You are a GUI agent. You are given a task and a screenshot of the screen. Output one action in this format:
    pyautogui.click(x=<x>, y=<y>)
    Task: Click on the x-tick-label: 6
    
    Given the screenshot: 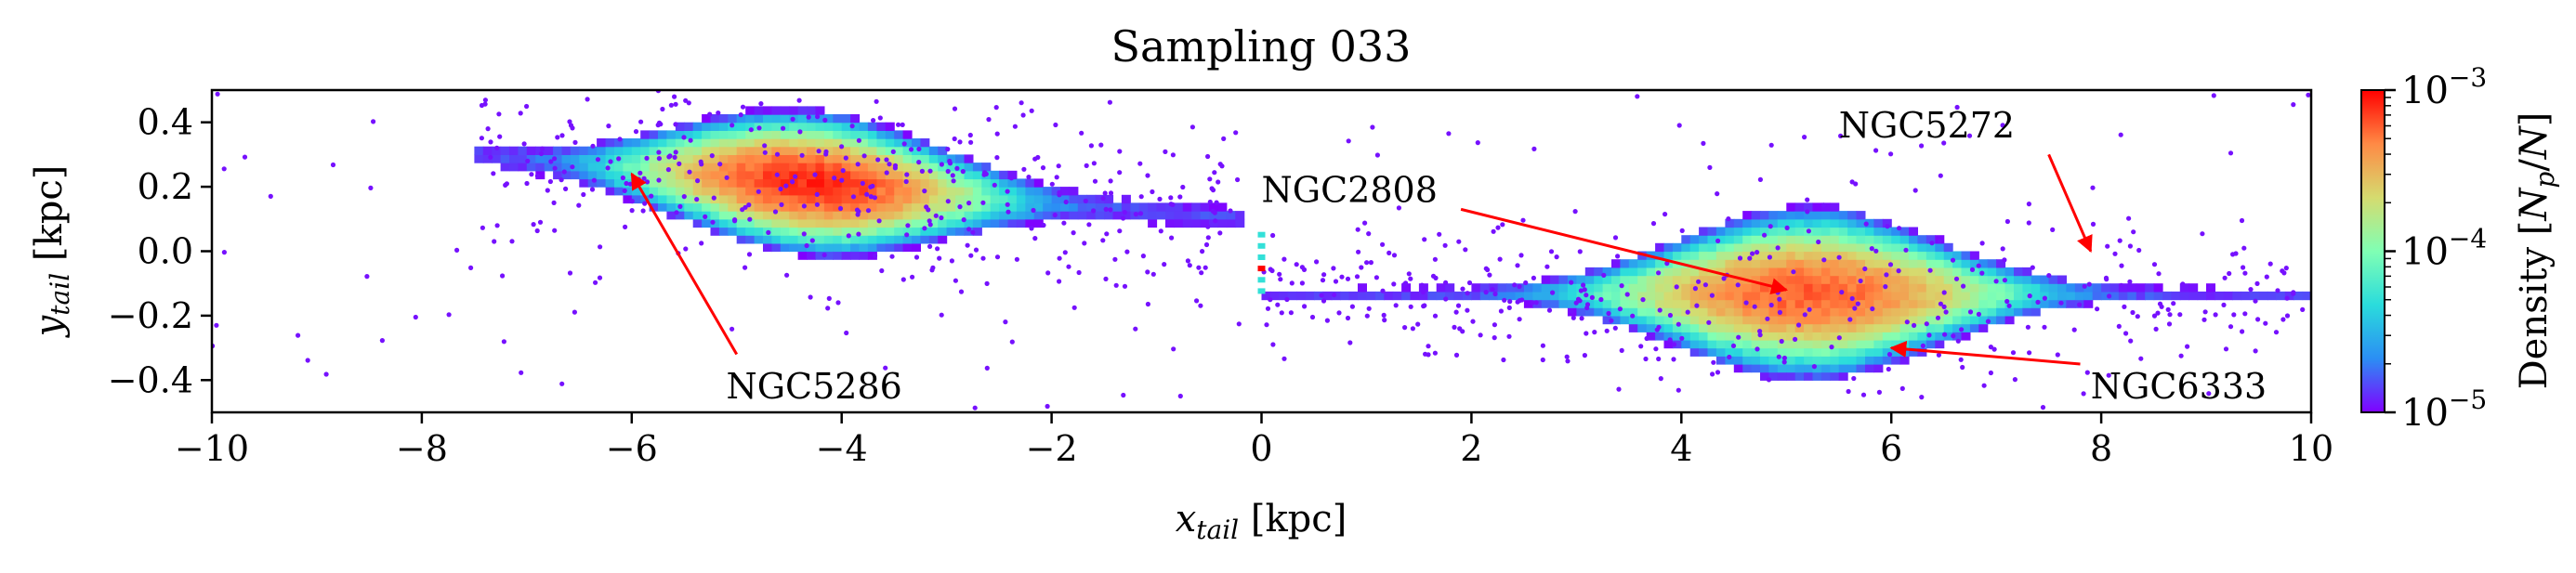 What is the action you would take?
    pyautogui.click(x=1891, y=448)
    